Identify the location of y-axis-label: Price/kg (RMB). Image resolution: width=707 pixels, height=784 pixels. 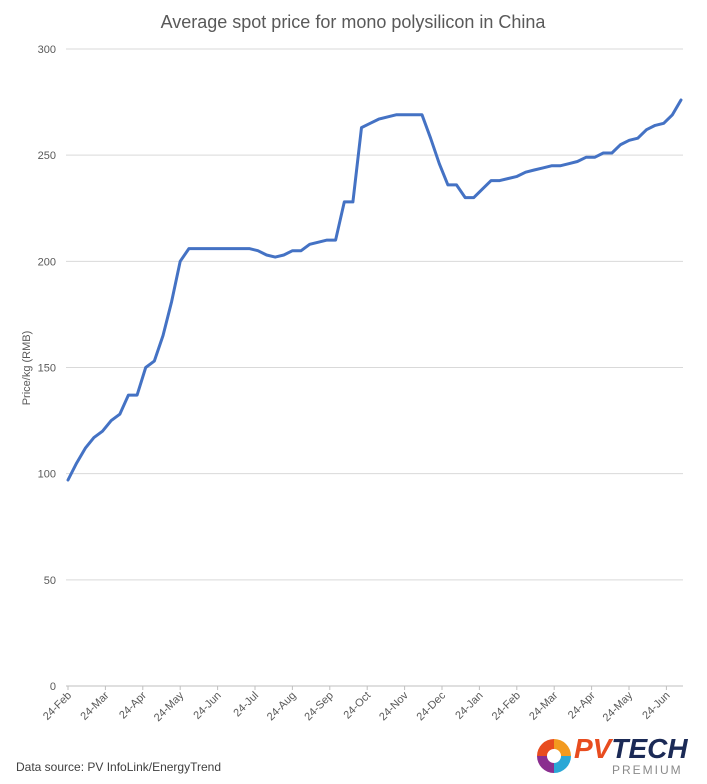
(27, 368).